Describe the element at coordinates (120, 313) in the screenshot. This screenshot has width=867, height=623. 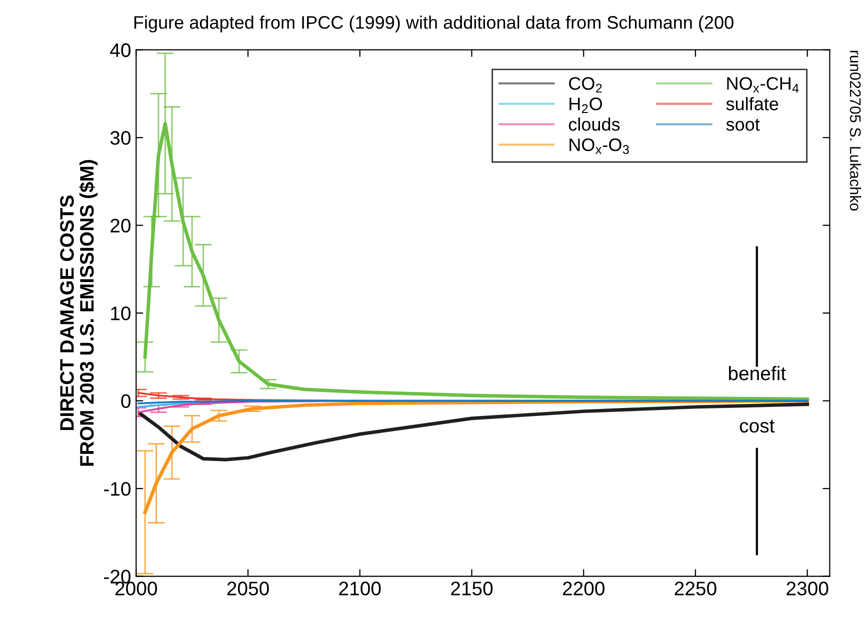
I see `y-tick-label: 10` at that location.